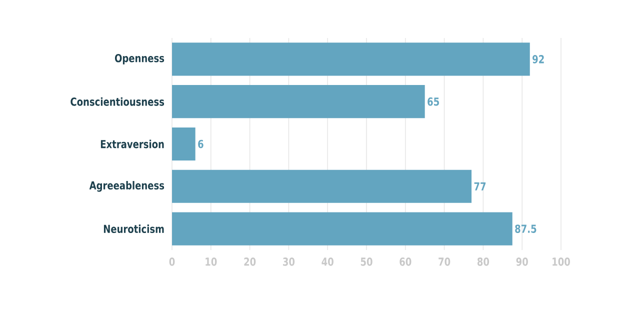 Image resolution: width=641 pixels, height=320 pixels. Describe the element at coordinates (480, 186) in the screenshot. I see `data-label: 77` at that location.